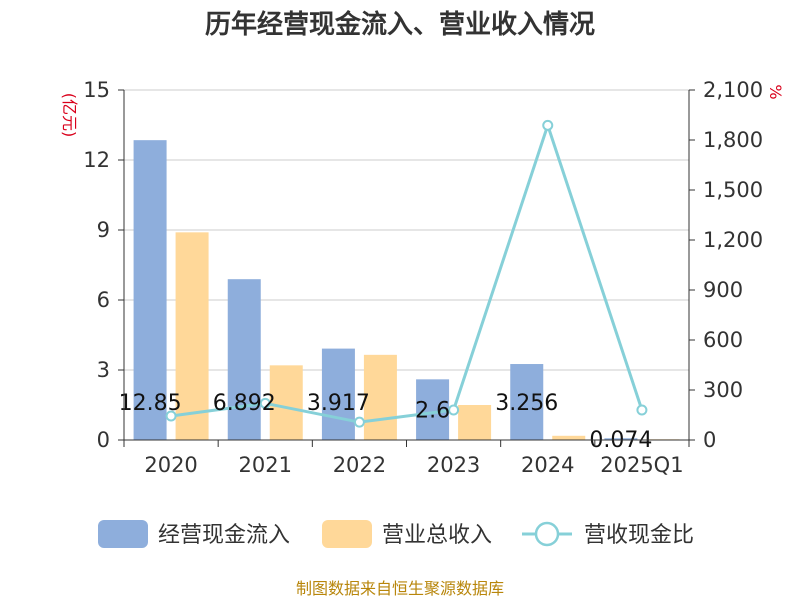 The height and width of the screenshot is (600, 800). I want to click on right-tick-label: 1,200, so click(733, 240).